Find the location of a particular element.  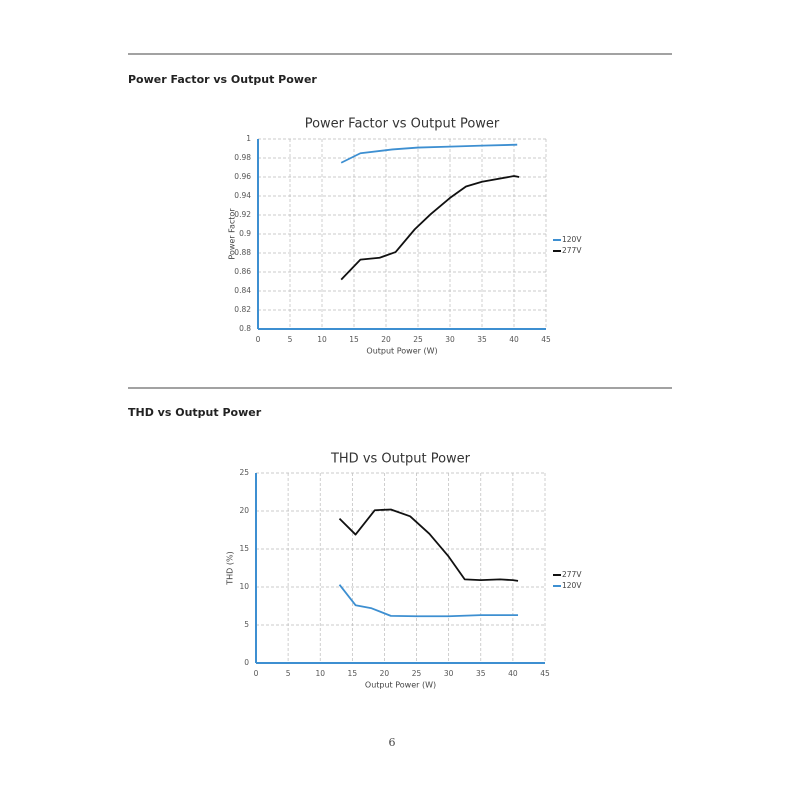

y-axis-label: Power Factor is located at coordinates (232, 234).